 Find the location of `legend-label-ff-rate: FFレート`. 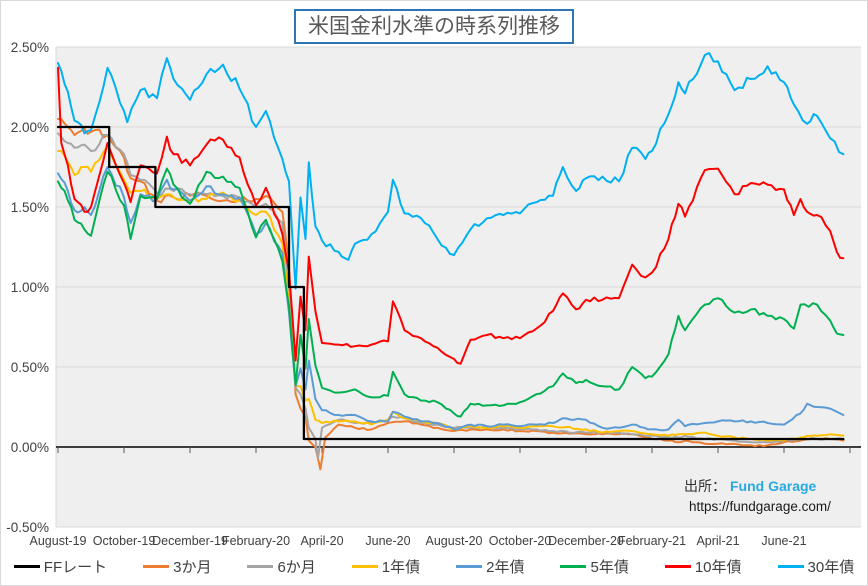

legend-label-ff-rate: FFレート is located at coordinates (75, 567).